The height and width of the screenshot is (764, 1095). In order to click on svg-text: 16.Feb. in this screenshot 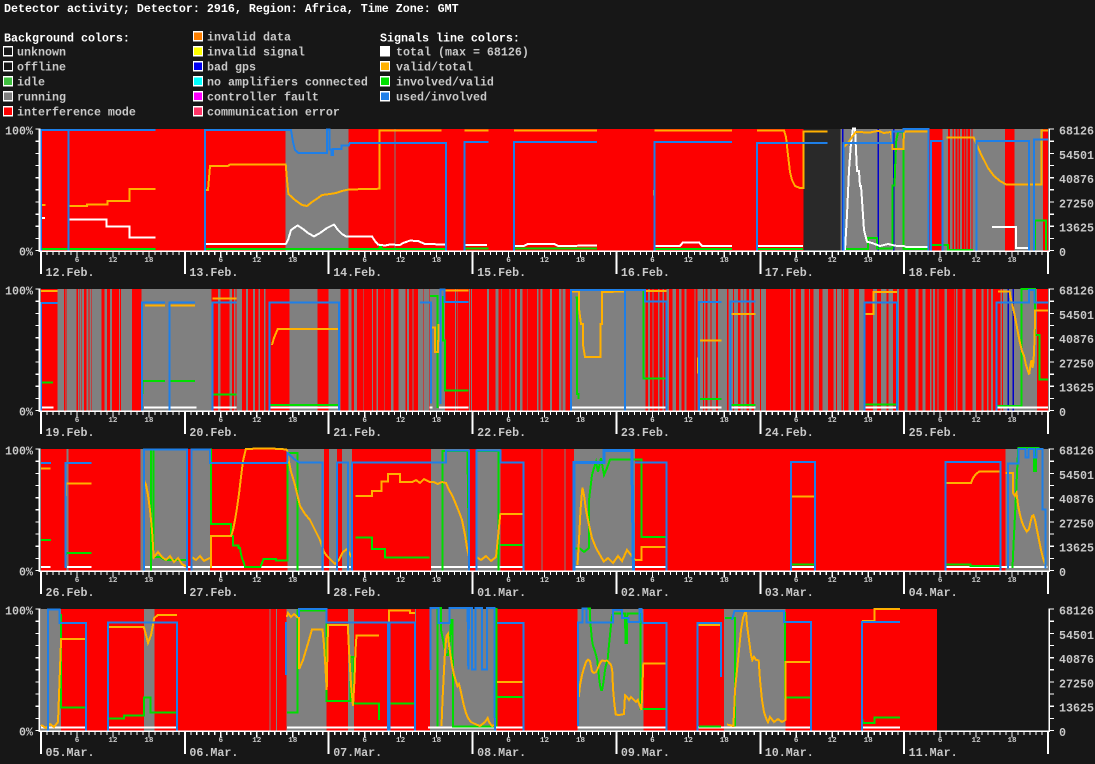, I will do `click(645, 273)`.